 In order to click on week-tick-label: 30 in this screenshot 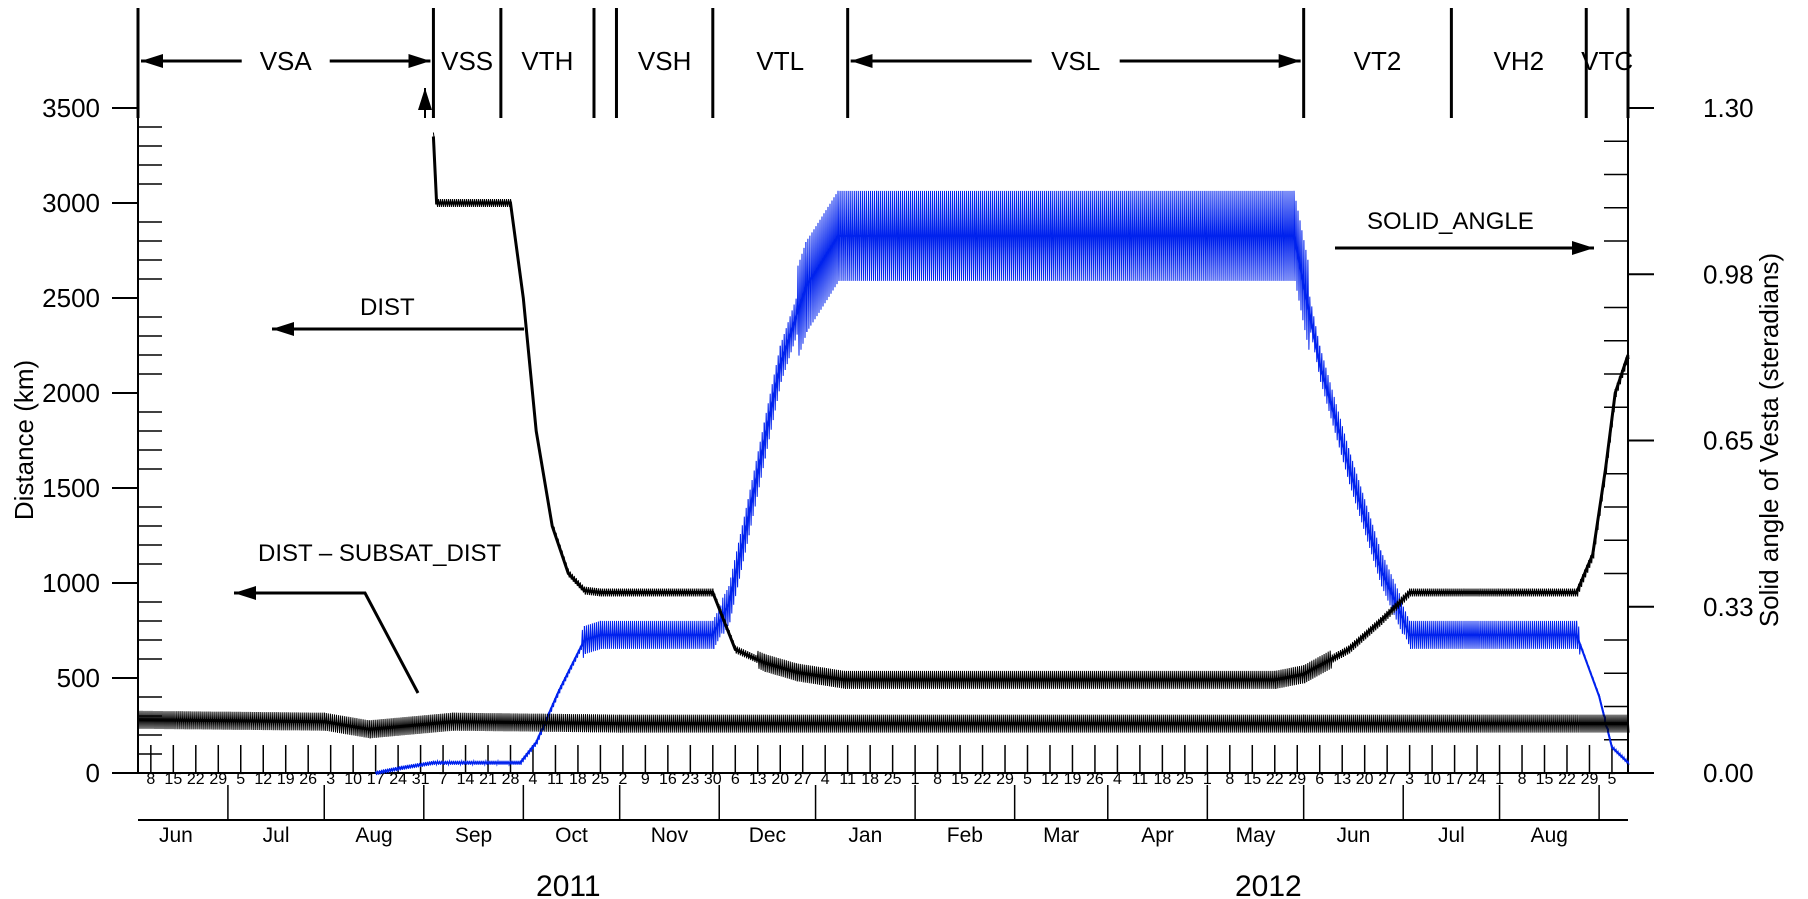, I will do `click(713, 779)`.